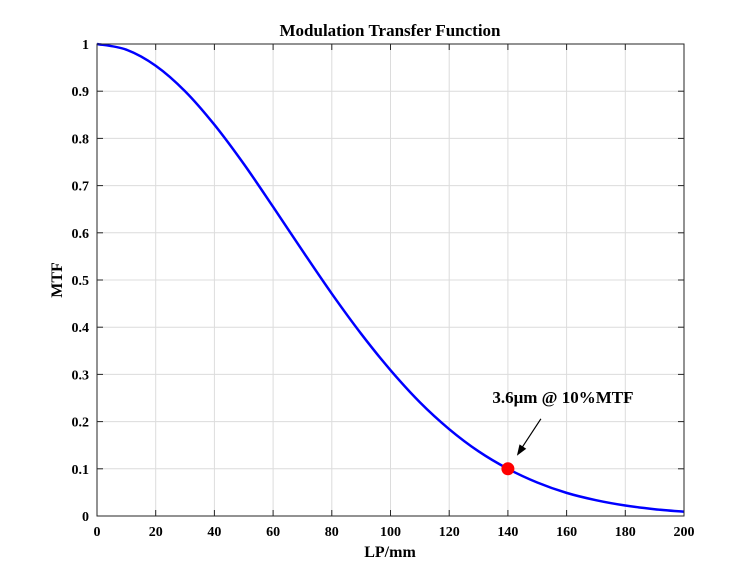  I want to click on y-tick-label: 1, so click(85, 45).